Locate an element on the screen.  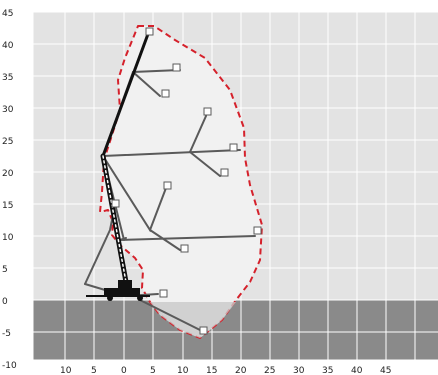
y-tick: 35 is located at coordinates (7, 78).